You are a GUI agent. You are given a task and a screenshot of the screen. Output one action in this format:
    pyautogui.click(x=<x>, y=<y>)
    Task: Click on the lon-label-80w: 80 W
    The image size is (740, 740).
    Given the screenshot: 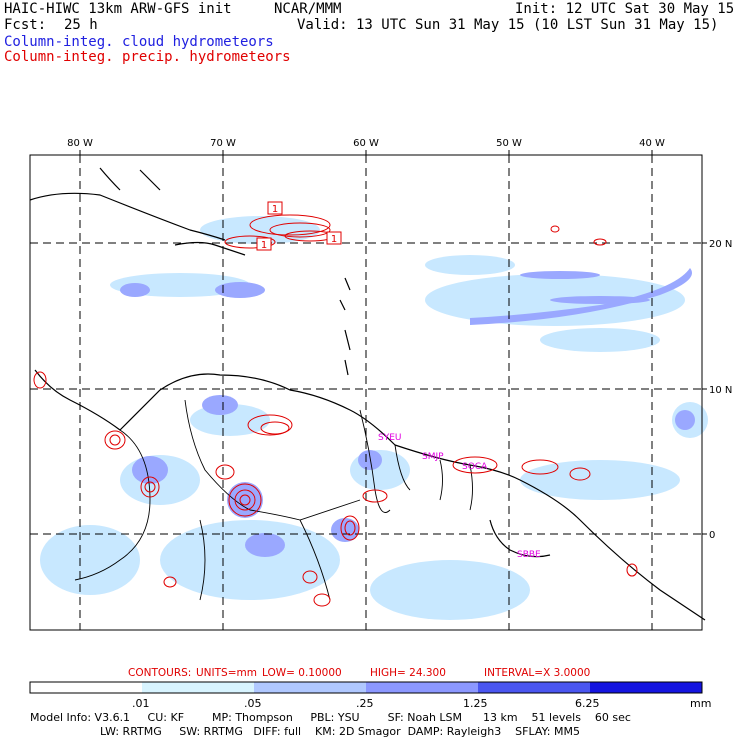 What is the action you would take?
    pyautogui.click(x=80, y=143)
    